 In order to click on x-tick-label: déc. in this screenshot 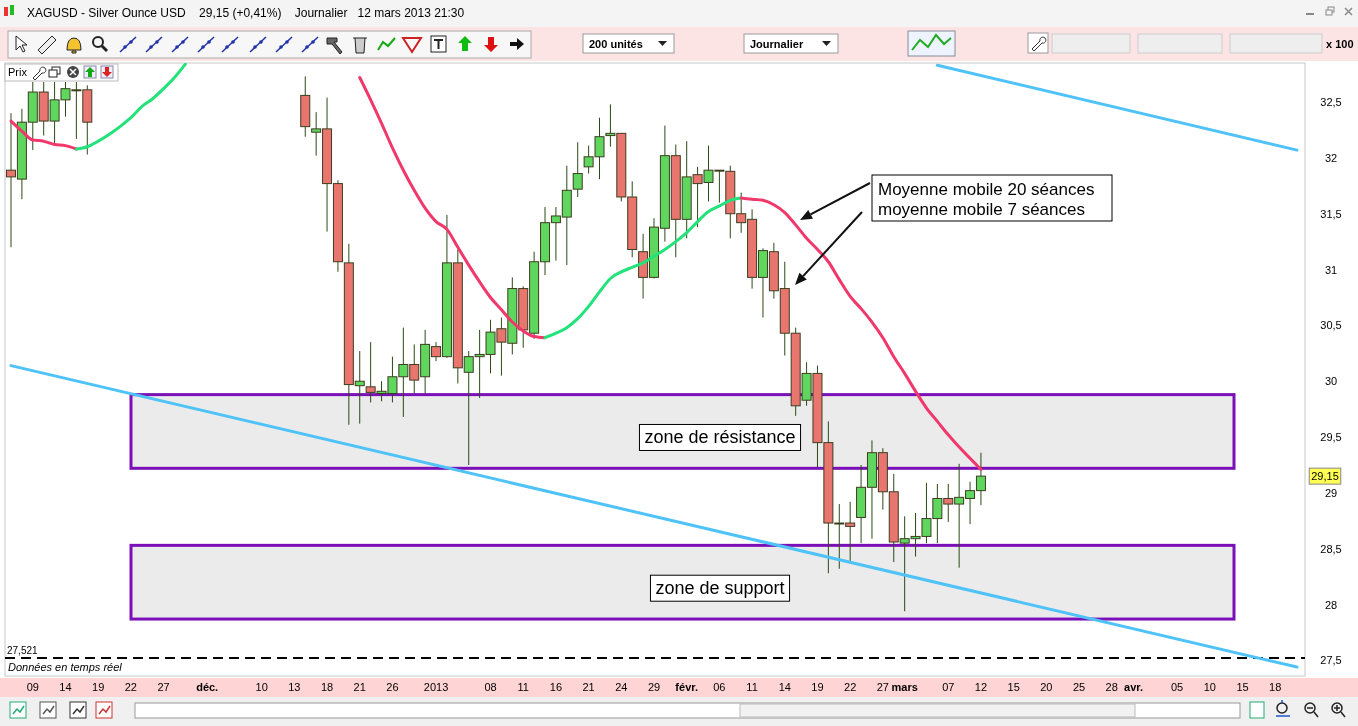, I will do `click(207, 687)`.